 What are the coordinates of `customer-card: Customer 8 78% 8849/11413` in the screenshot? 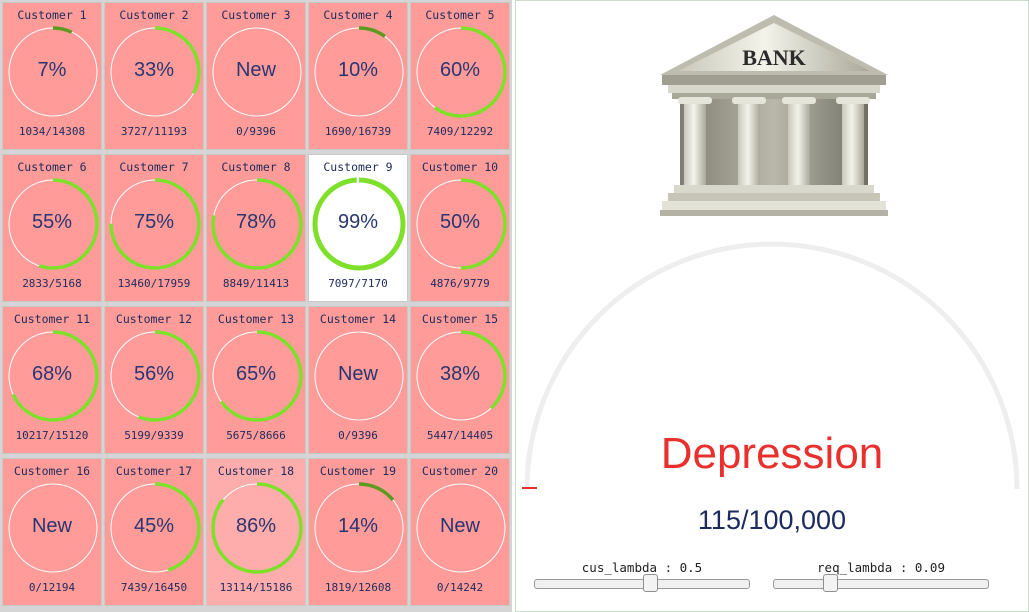 It's located at (256, 228).